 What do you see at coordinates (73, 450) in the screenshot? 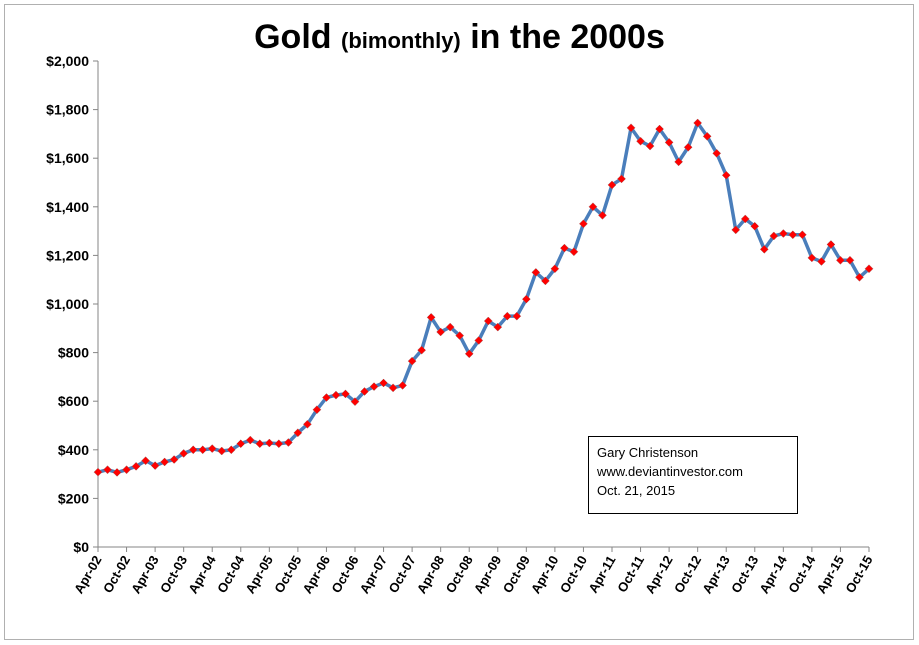
I see `y-tick-label: $400` at bounding box center [73, 450].